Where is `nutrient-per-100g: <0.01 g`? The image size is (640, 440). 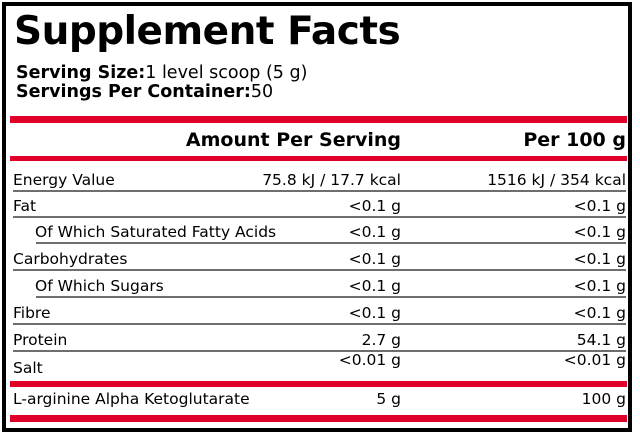
nutrient-per-100g: <0.01 g is located at coordinates (594, 360).